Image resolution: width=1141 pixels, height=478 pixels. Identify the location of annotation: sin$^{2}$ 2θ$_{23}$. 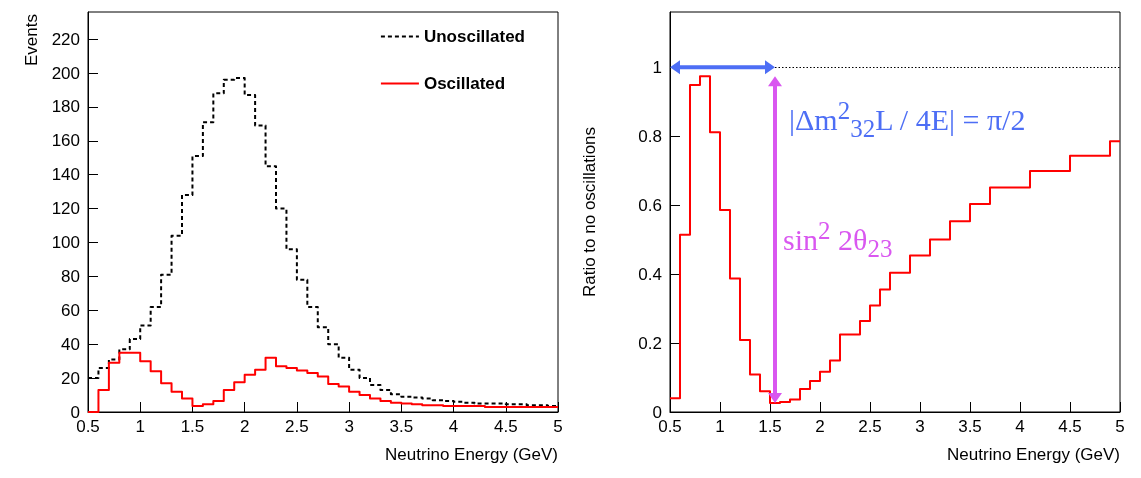
(838, 240).